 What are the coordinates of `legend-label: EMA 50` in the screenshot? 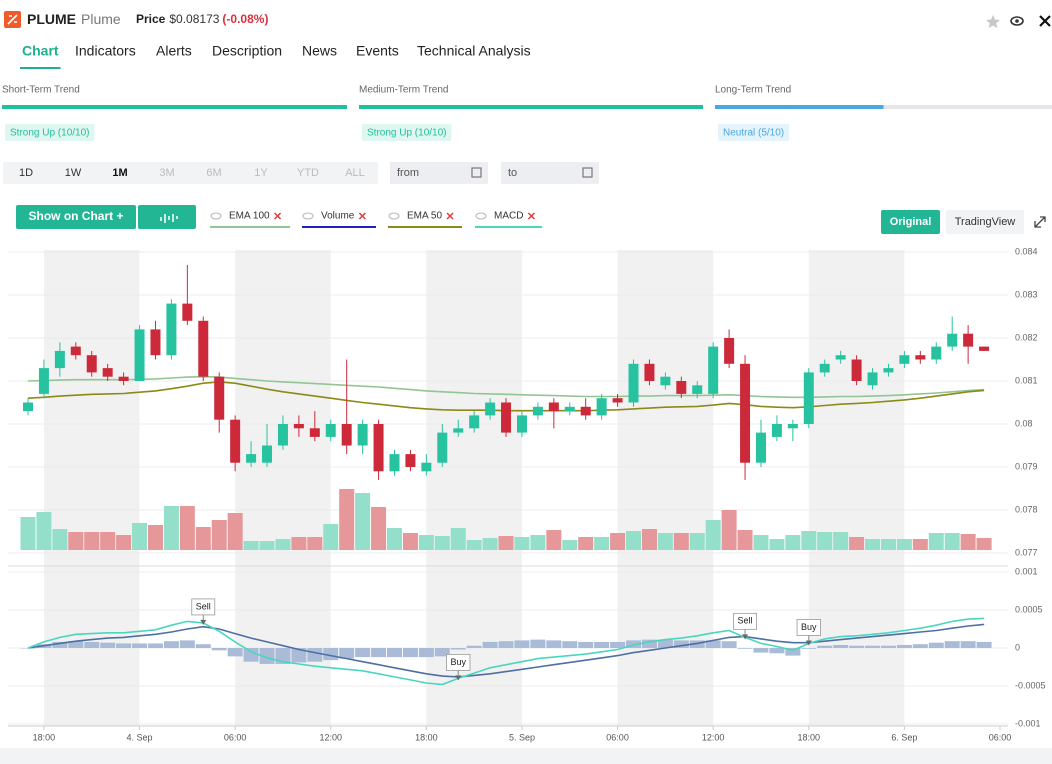 It's located at (424, 216).